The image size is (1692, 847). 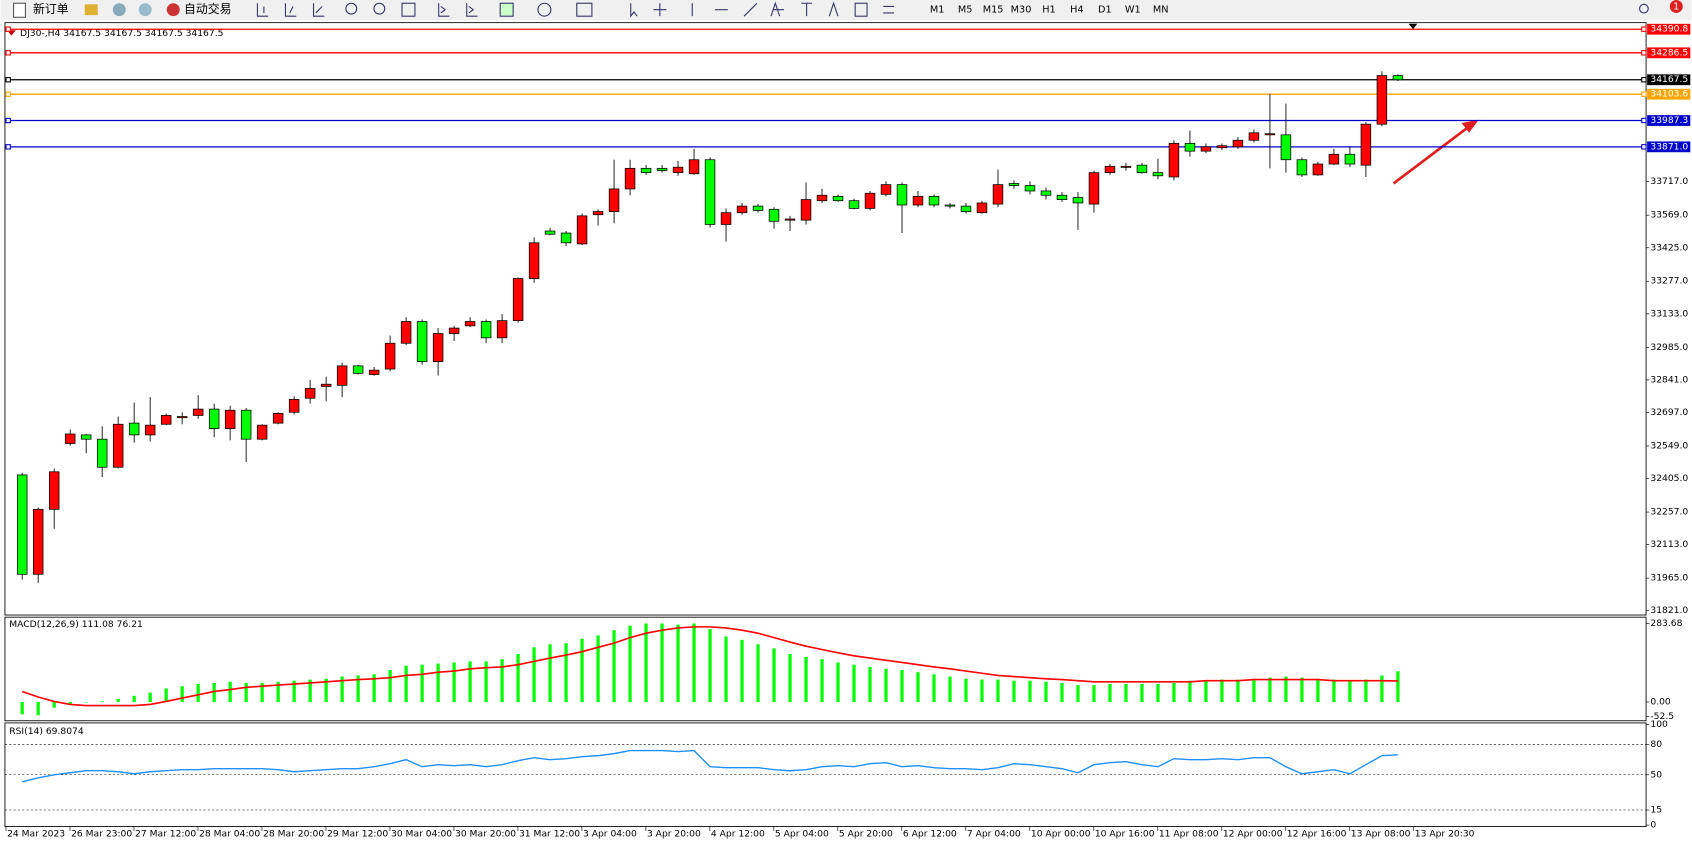 What do you see at coordinates (610, 834) in the screenshot?
I see `x-tick-label: 3 Apr 04:00` at bounding box center [610, 834].